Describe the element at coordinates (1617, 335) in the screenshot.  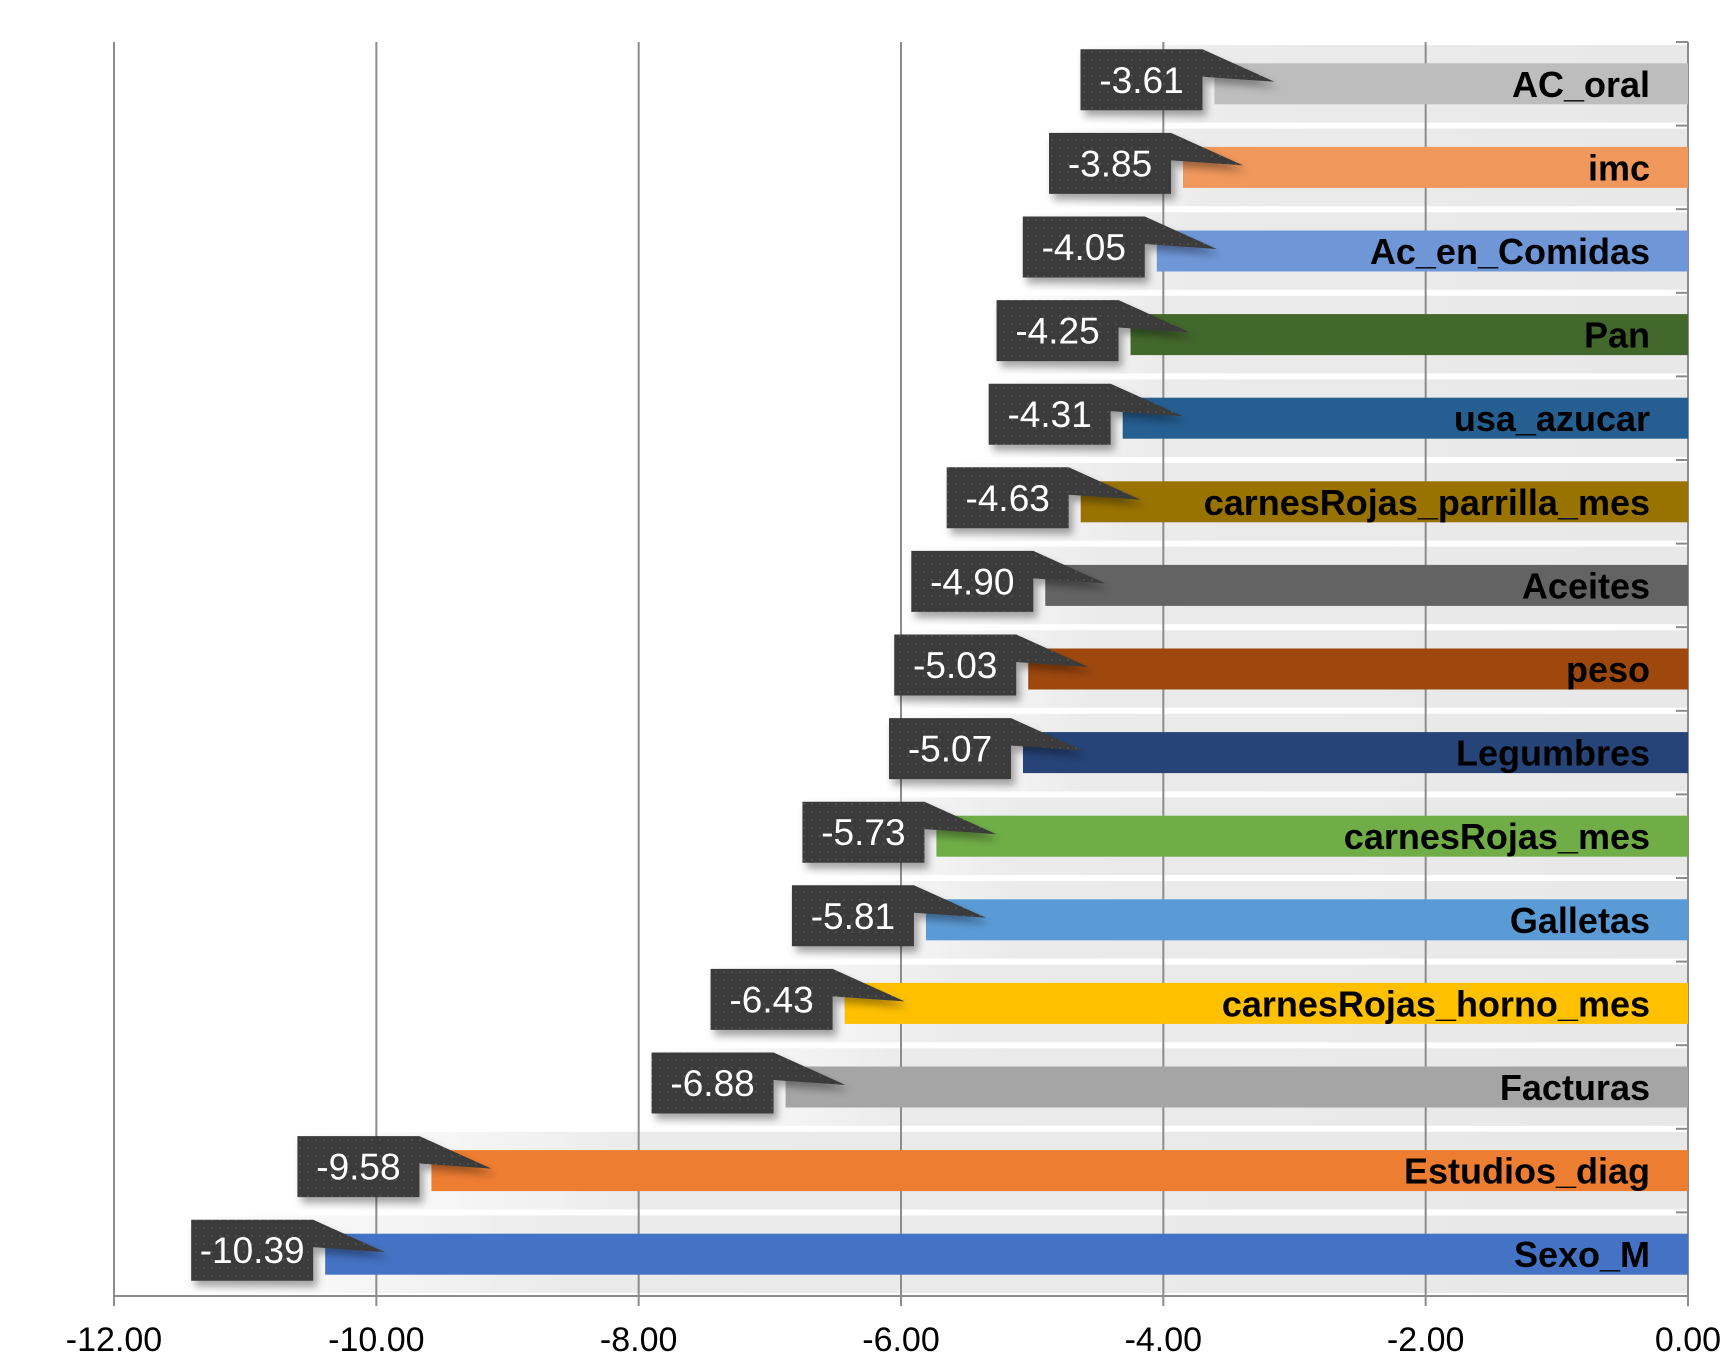
I see `category-label: Pan` at that location.